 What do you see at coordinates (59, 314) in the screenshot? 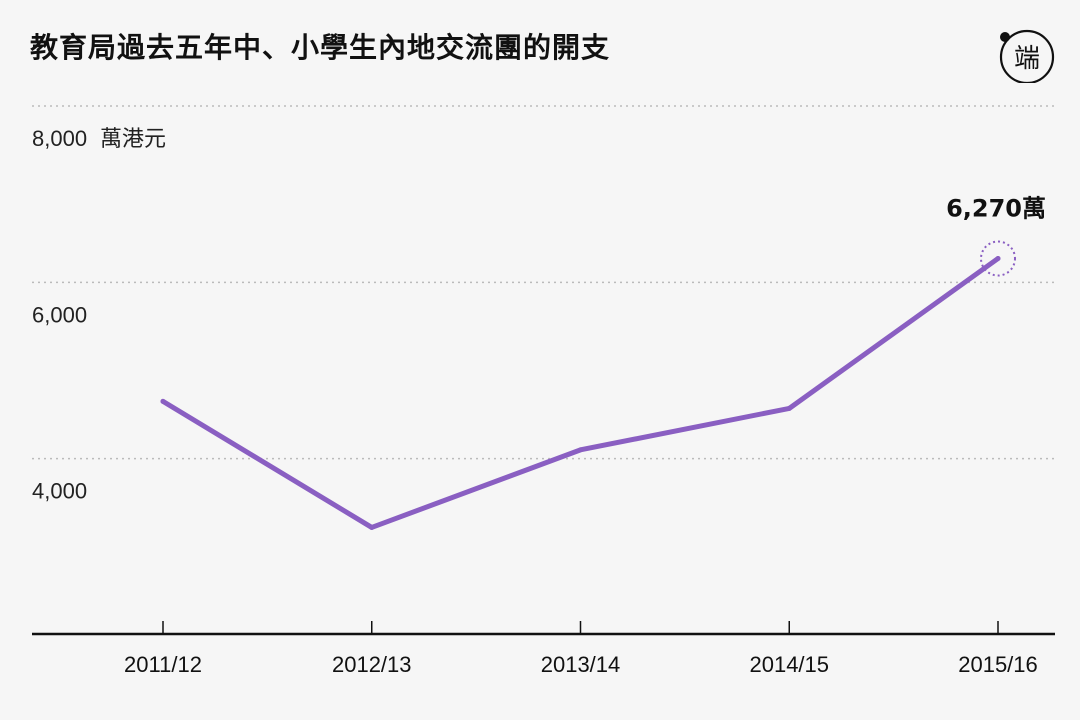
I see `y-tick-label: 6,000` at bounding box center [59, 314].